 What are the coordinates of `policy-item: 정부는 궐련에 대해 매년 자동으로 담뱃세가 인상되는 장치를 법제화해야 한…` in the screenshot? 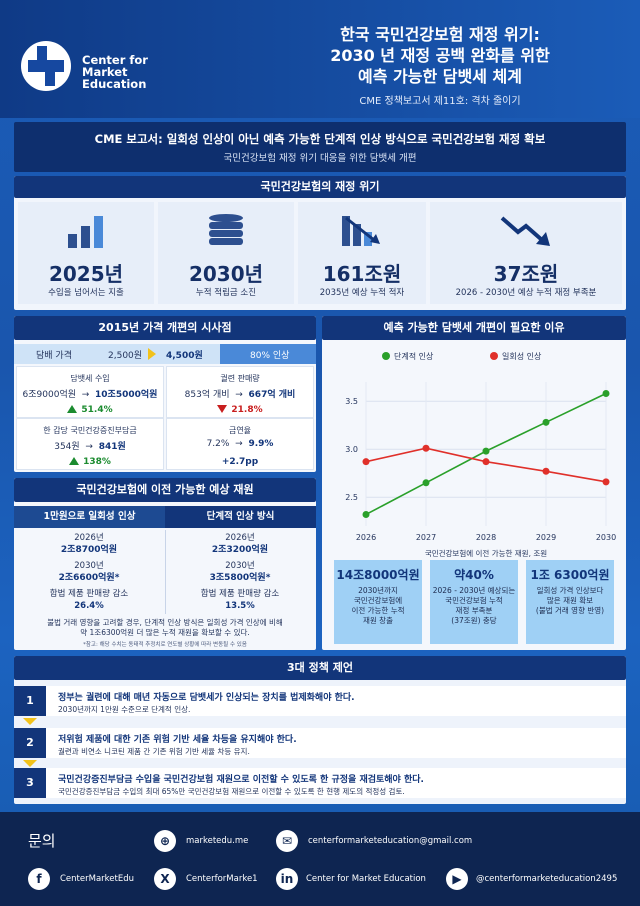 It's located at (336, 701).